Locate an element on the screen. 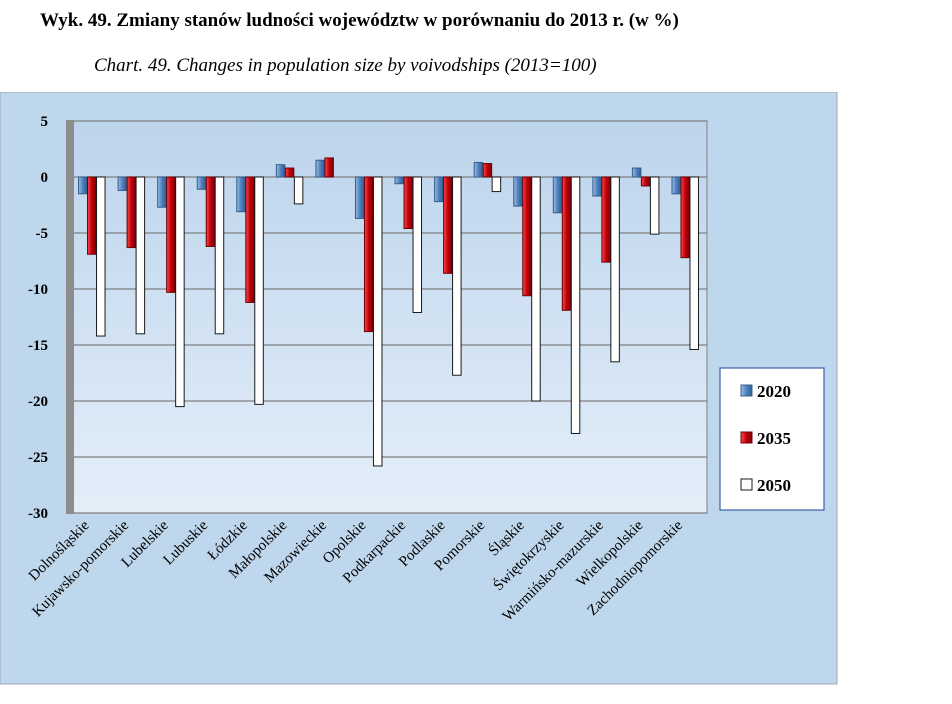  y-tick-label: 5 is located at coordinates (45, 122).